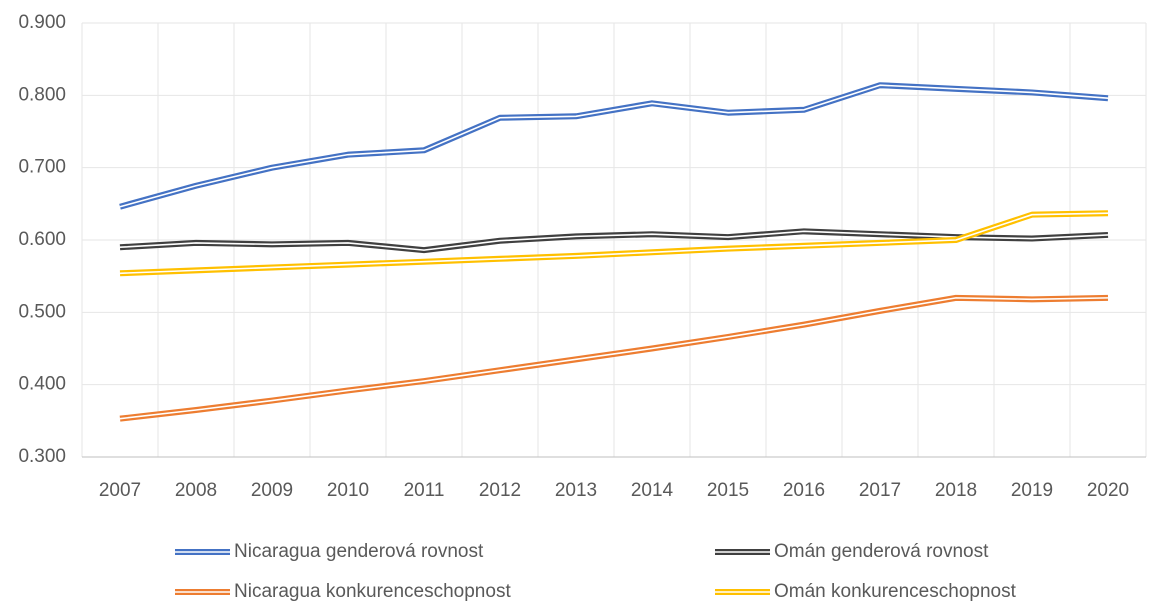  Describe the element at coordinates (272, 490) in the screenshot. I see `x-tick-label: 2009` at that location.